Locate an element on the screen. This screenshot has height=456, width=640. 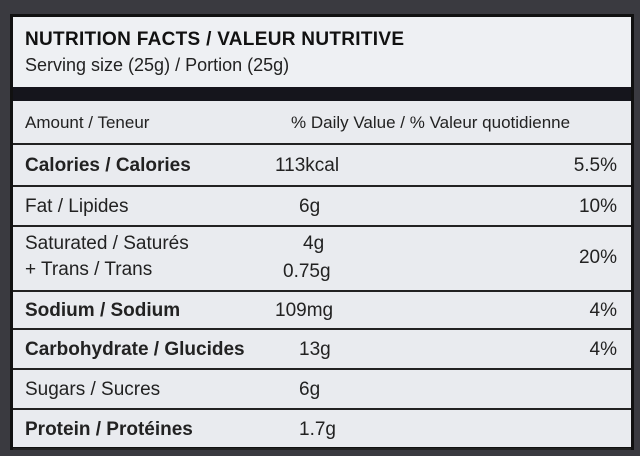
nutrient-amount: 13g is located at coordinates (315, 349).